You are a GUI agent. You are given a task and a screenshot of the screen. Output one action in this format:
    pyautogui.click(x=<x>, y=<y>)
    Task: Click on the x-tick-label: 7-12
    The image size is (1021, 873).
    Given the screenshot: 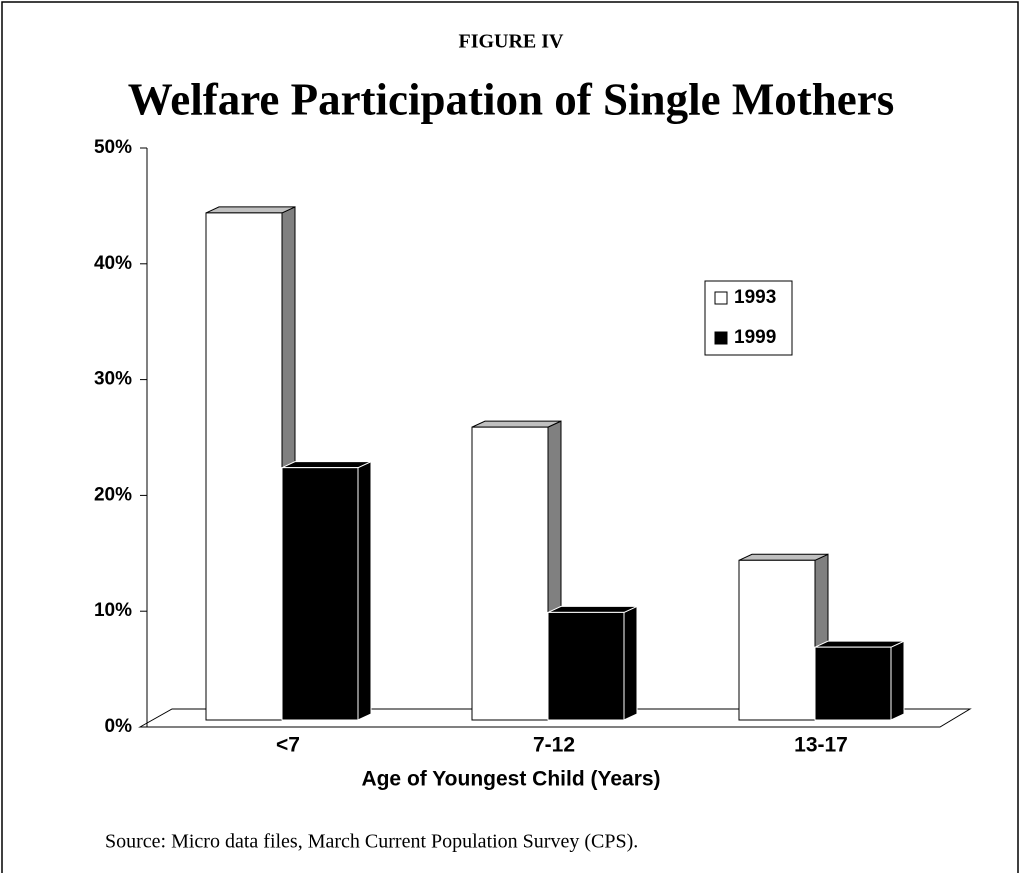 What is the action you would take?
    pyautogui.click(x=554, y=745)
    